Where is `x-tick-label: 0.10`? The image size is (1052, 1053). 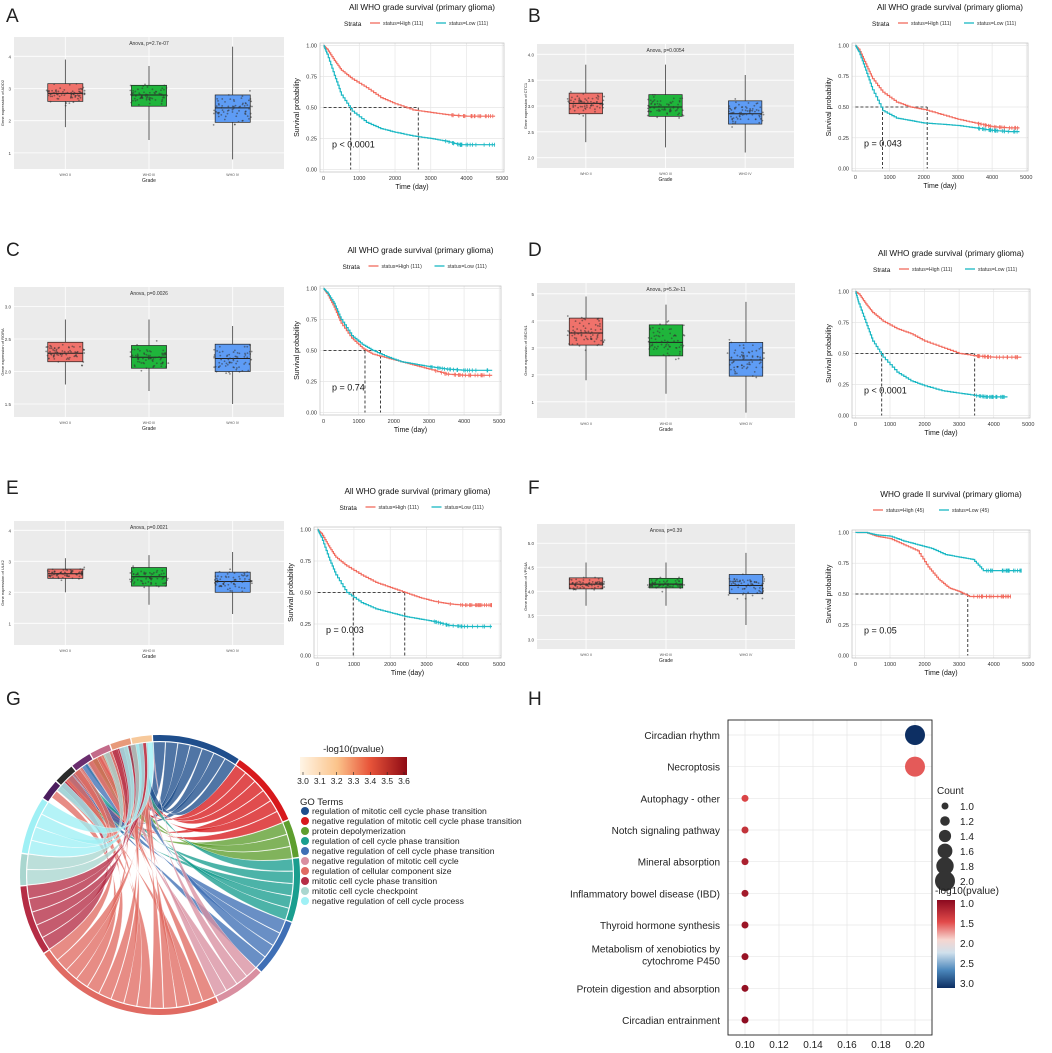 x-tick-label: 0.10 is located at coordinates (745, 1045).